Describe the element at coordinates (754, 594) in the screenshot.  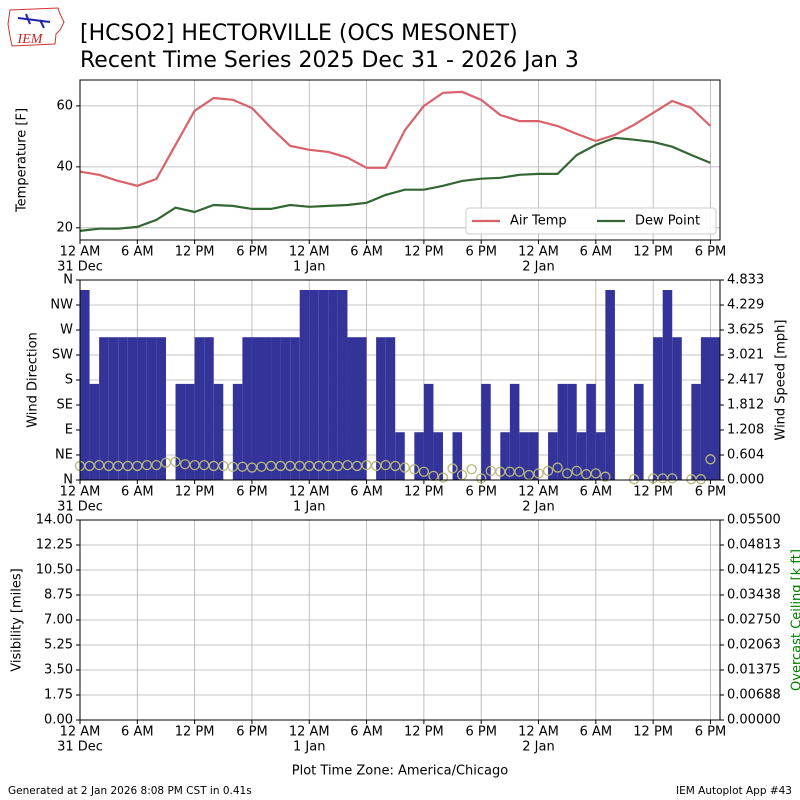
I see `y2-tick-label: 0.03438` at that location.